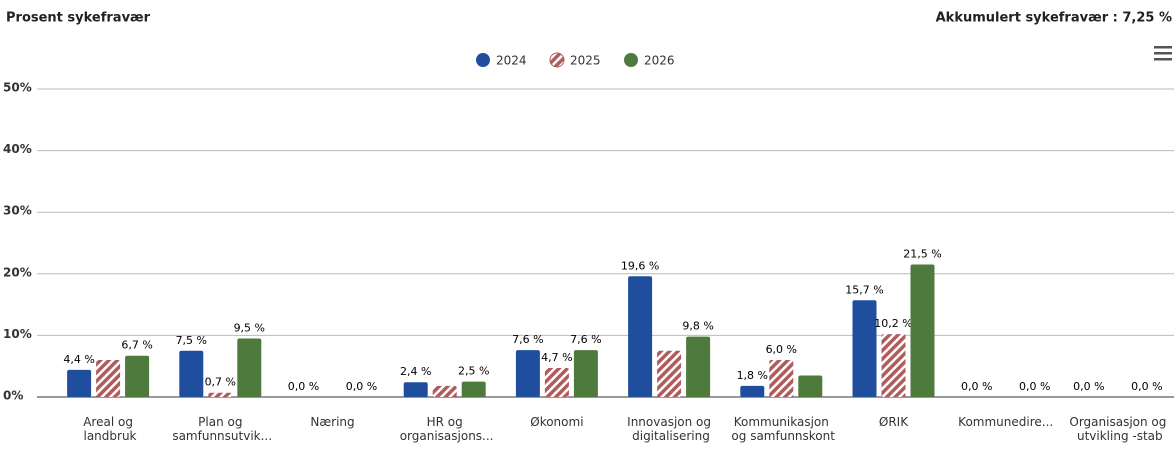  Describe the element at coordinates (585, 61) in the screenshot. I see `legend-label: 2025` at that location.